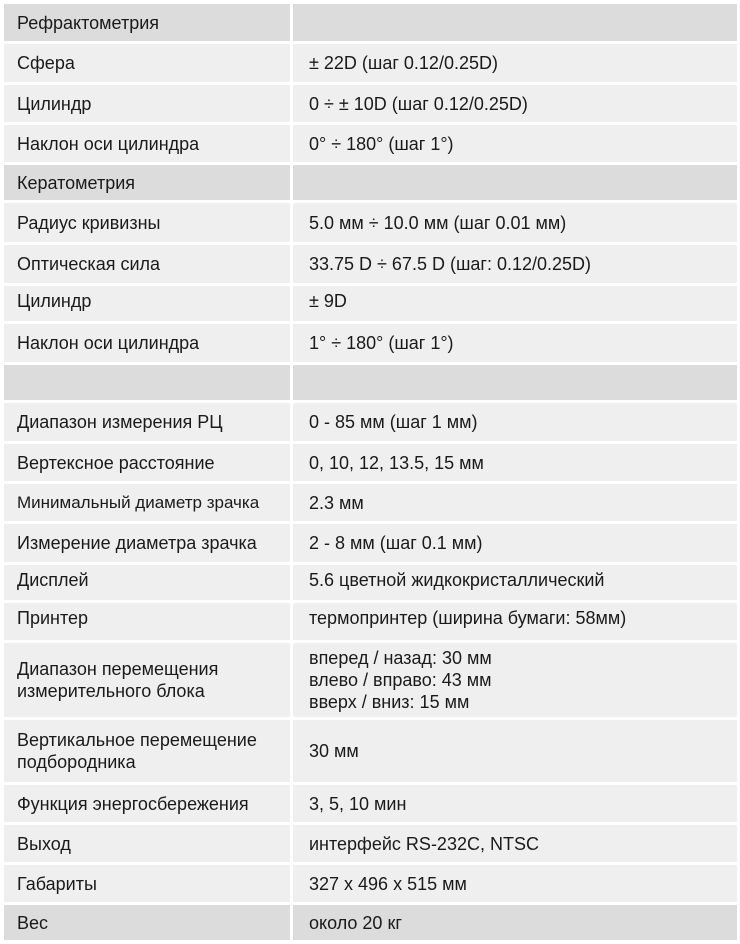  Describe the element at coordinates (147, 264) in the screenshot. I see `row-label: Оптическая сила` at that location.